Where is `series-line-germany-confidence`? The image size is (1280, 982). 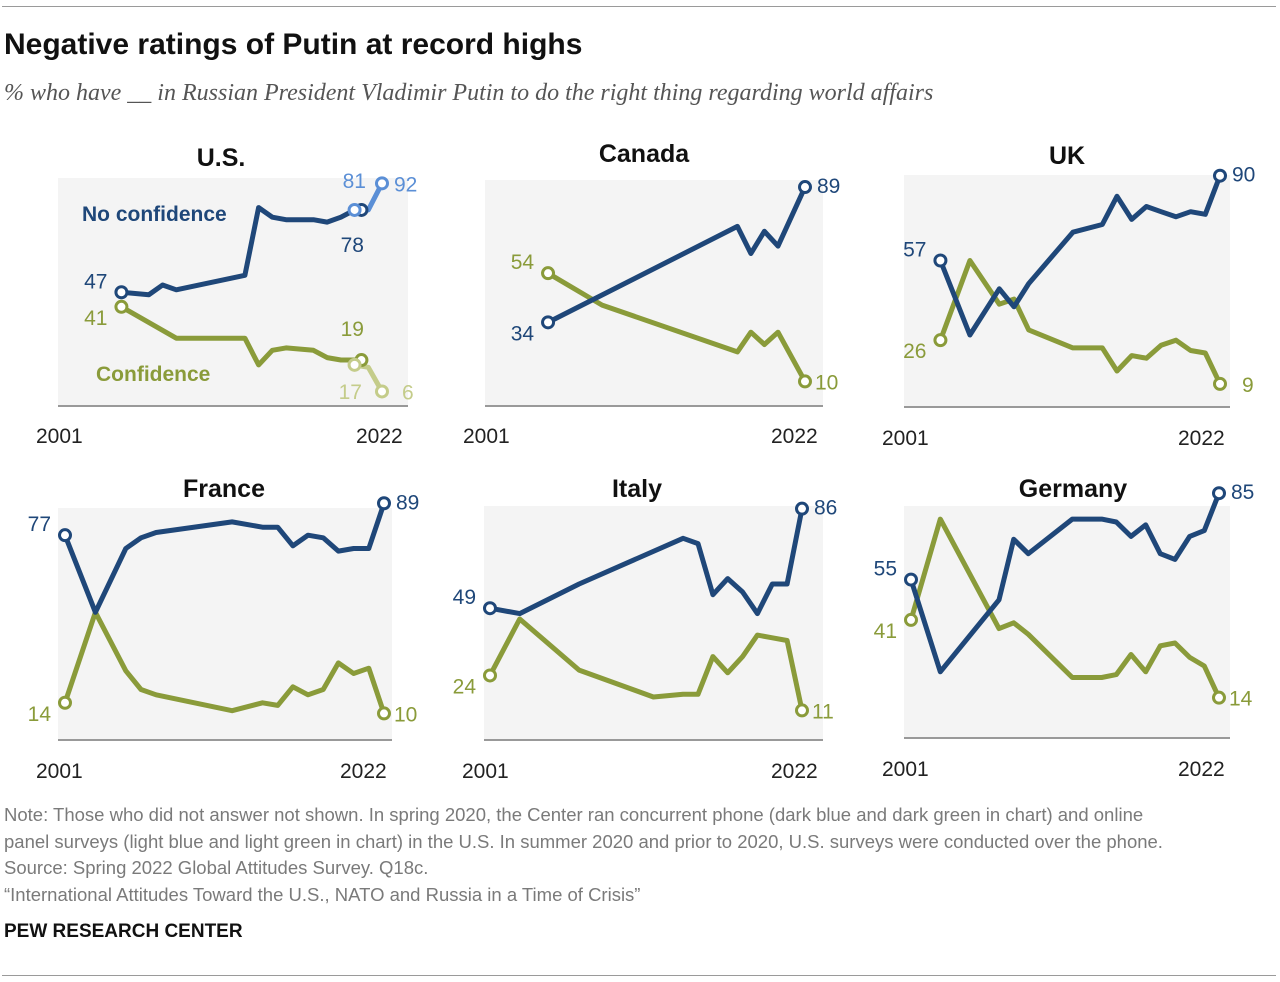
series-line-germany-confidence is located at coordinates (1065, 608).